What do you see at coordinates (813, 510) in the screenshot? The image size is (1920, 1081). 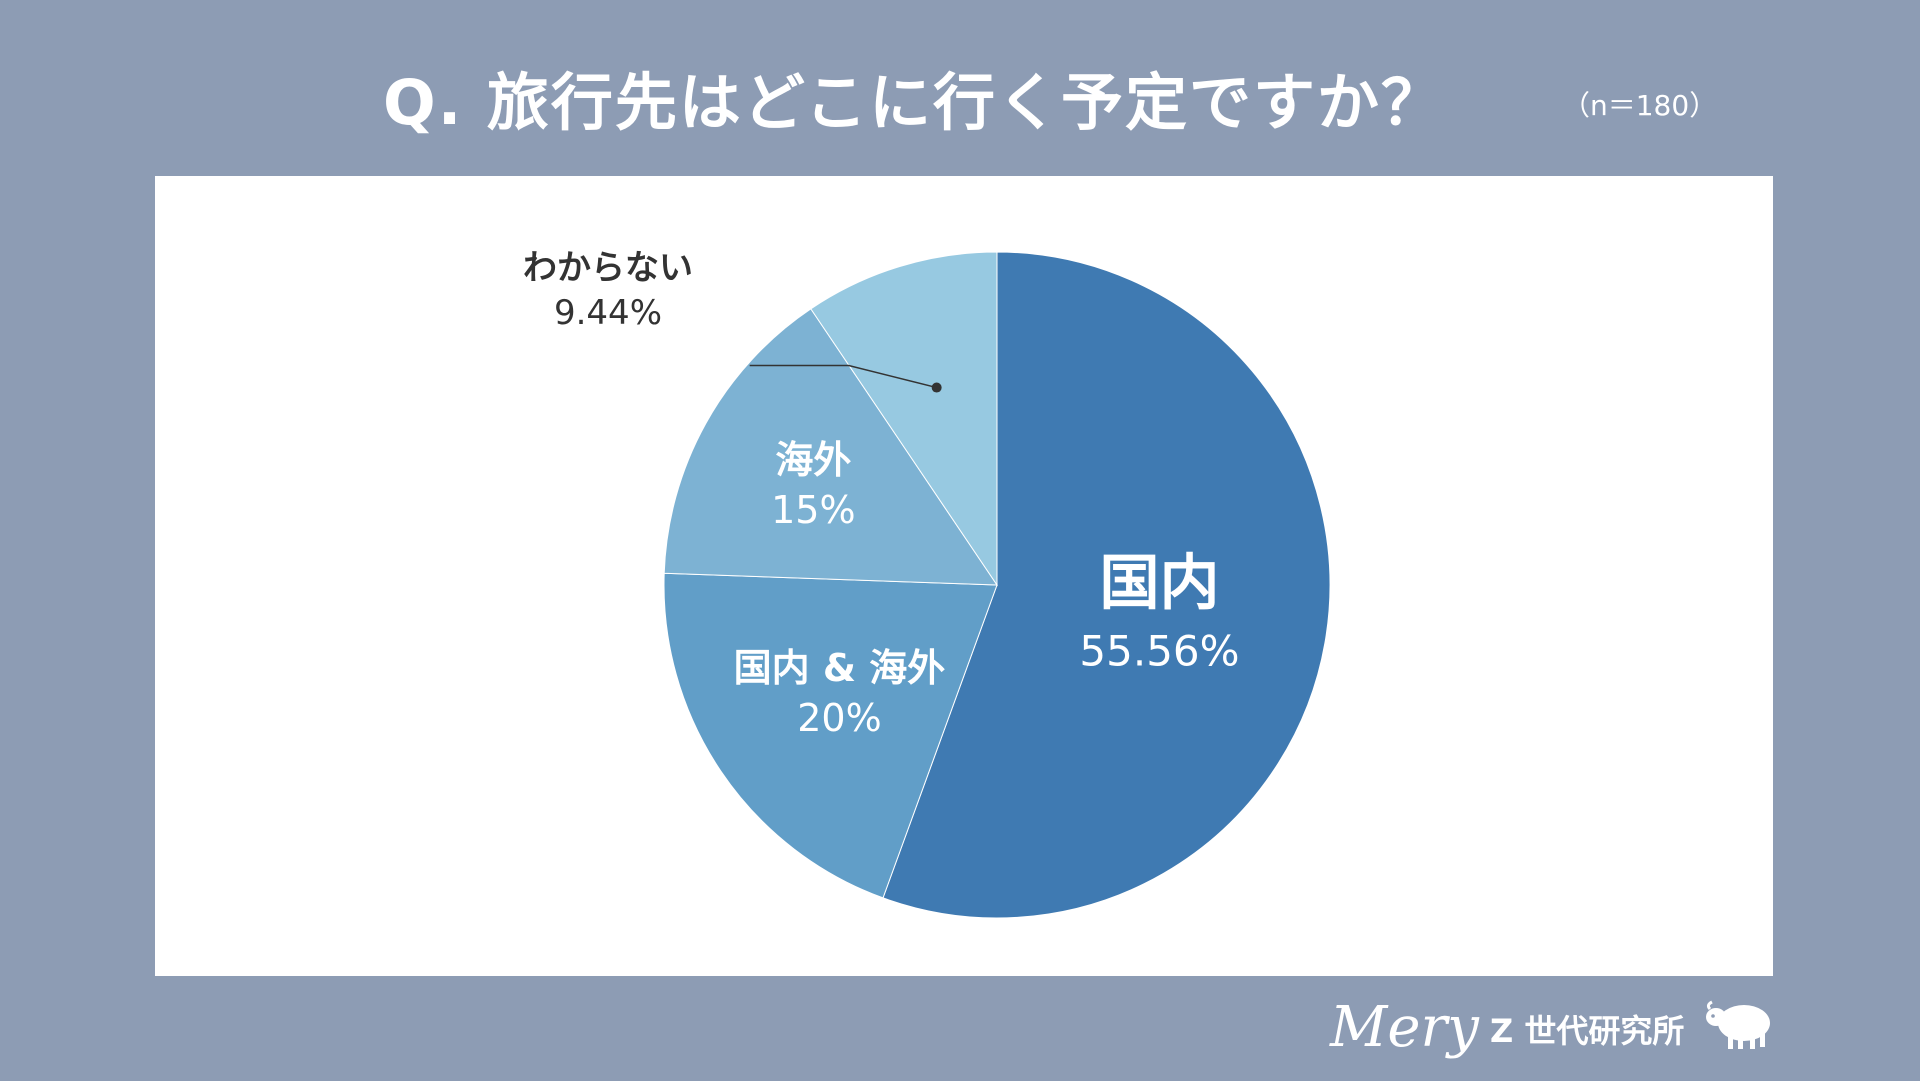 I see `slice-value-2: 15%` at bounding box center [813, 510].